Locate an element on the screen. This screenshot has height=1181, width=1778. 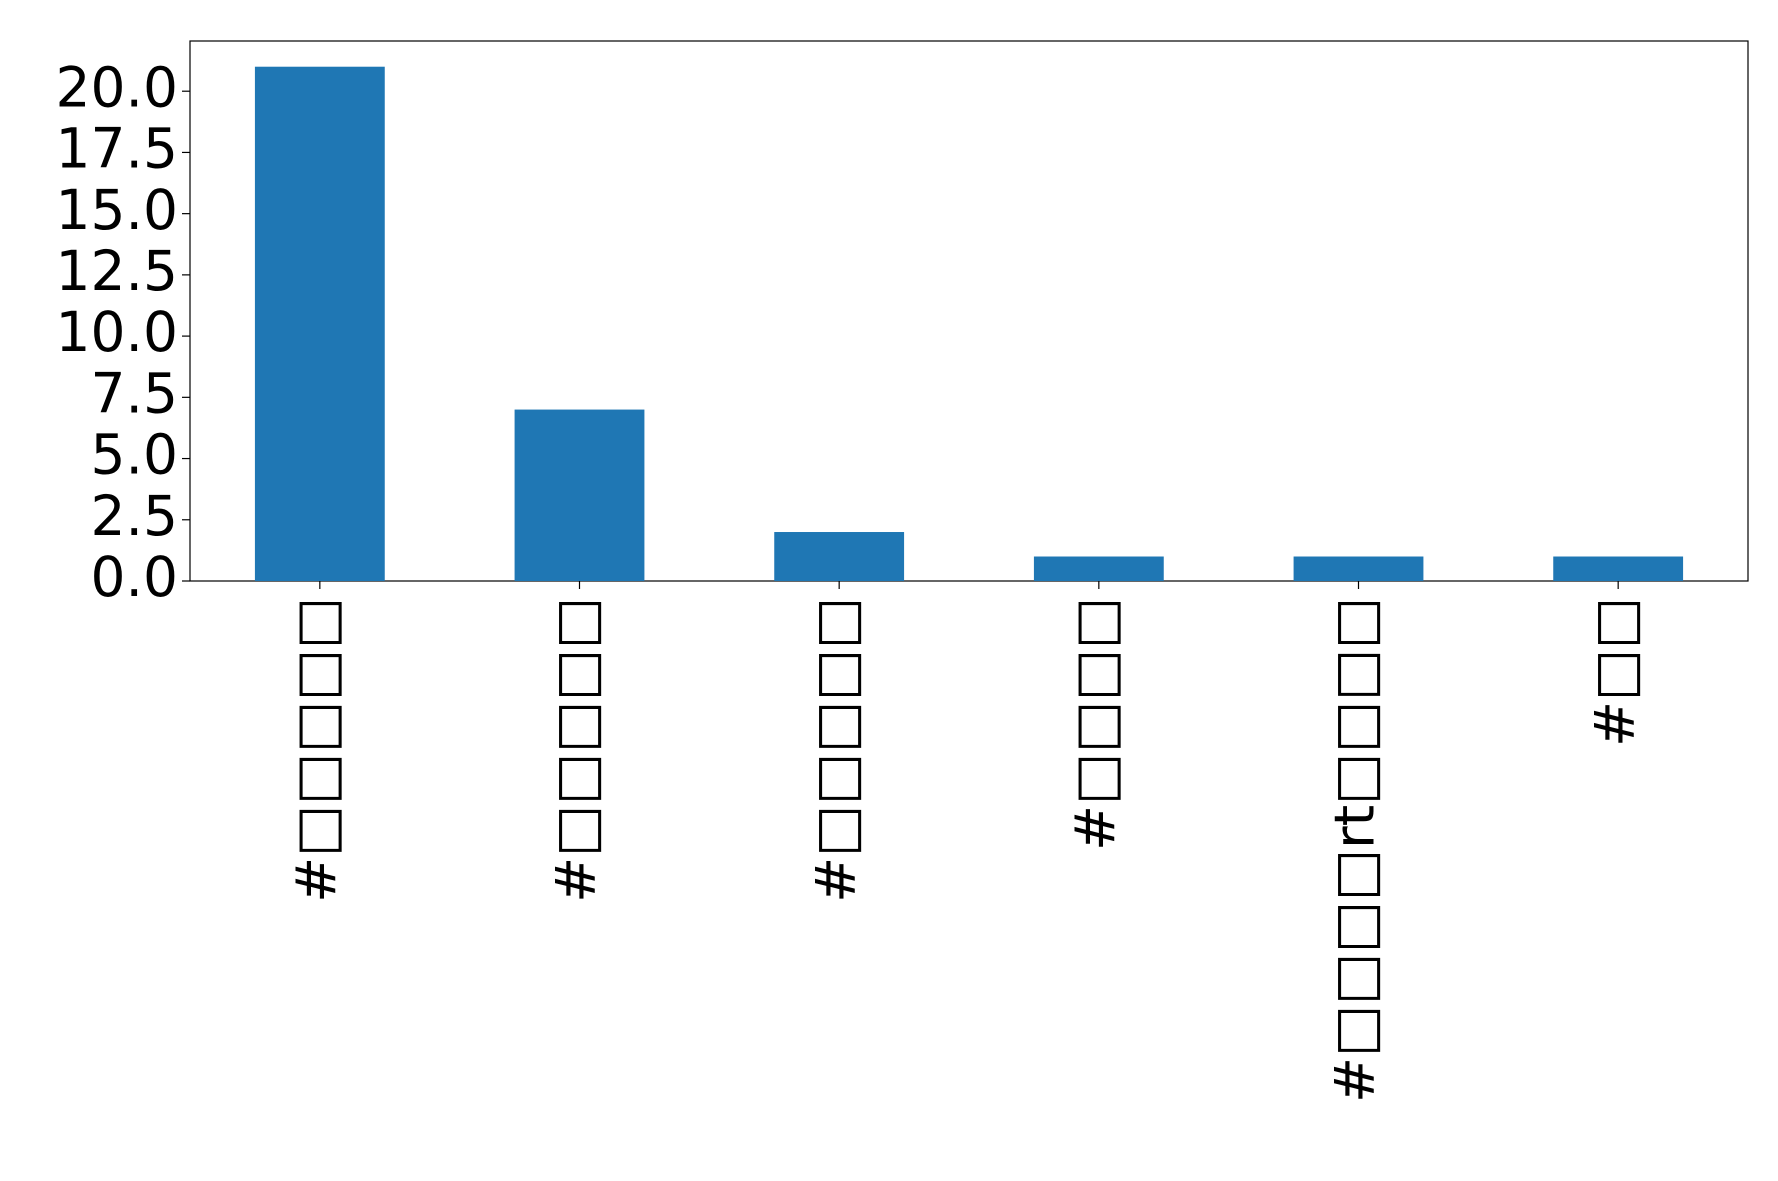
x-tick-label: #□□□□ is located at coordinates (1095, 724).